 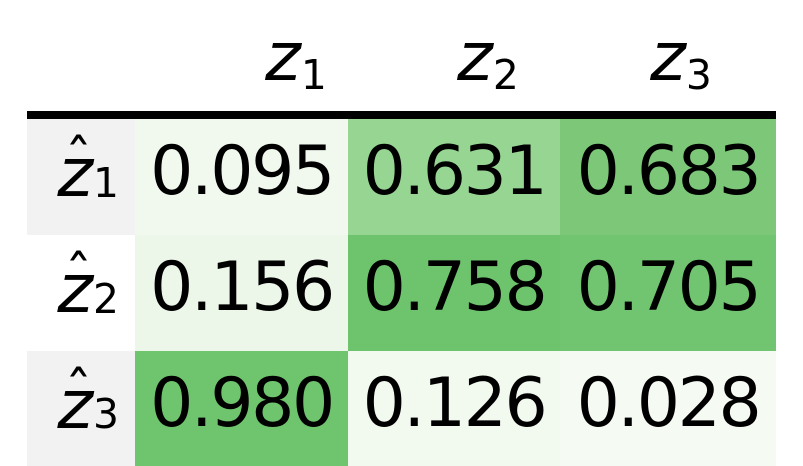 What do you see at coordinates (283, 57) in the screenshot?
I see `col-header-z1-base: z` at bounding box center [283, 57].